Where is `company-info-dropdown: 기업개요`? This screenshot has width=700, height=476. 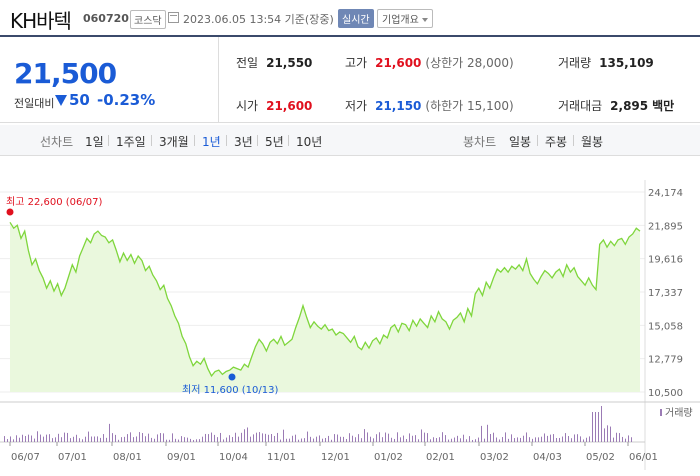 company-info-dropdown: 기업개요 is located at coordinates (405, 18).